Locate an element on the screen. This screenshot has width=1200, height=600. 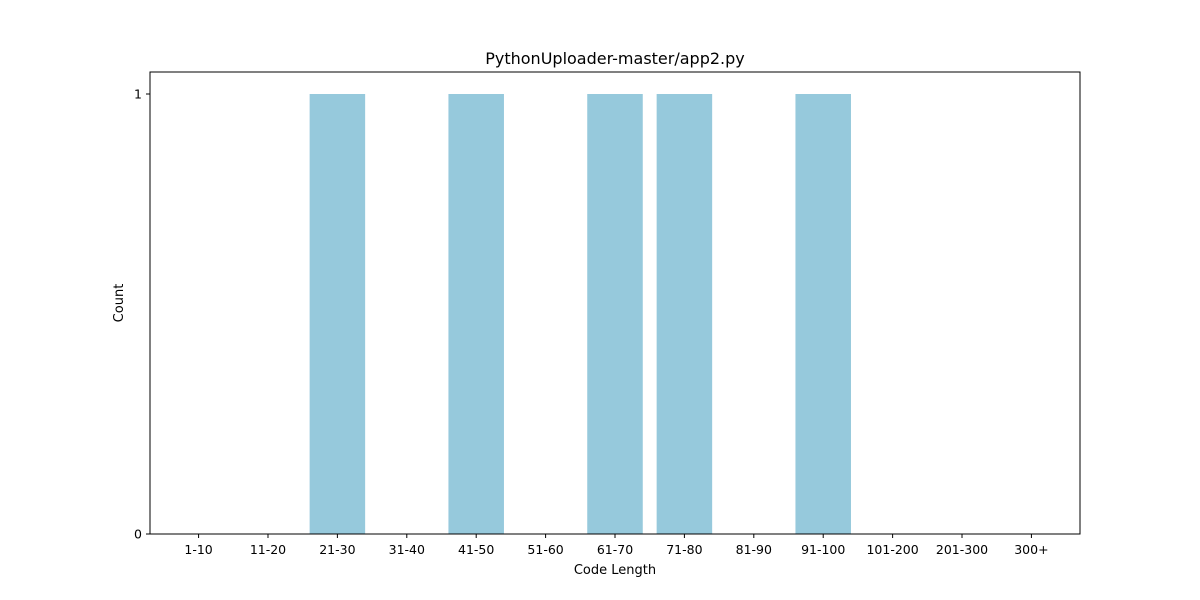
x-tick-label: 101-200 is located at coordinates (892, 549).